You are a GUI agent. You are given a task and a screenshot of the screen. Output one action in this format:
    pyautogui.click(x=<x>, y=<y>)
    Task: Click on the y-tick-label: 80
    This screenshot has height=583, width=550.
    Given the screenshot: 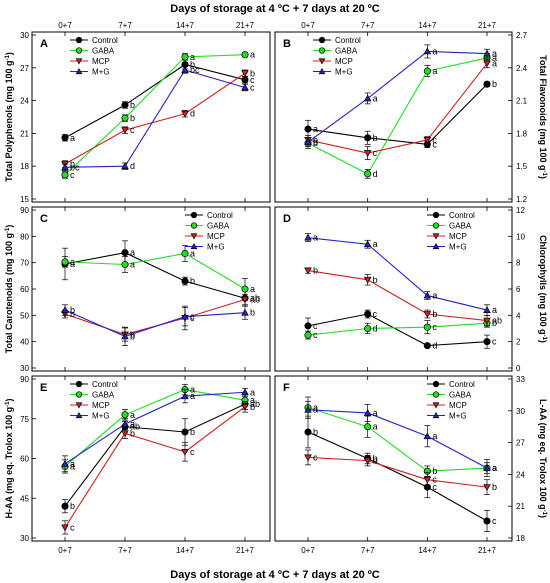 What is the action you would take?
    pyautogui.click(x=24, y=236)
    